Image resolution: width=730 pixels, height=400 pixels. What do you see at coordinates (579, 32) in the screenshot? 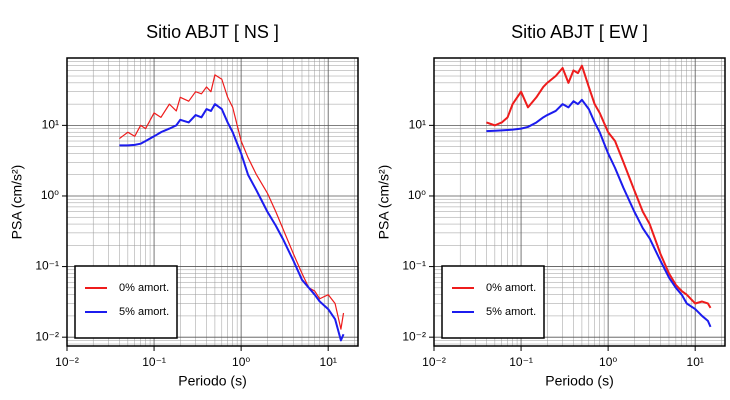
I see `chart-title: Sitio ABJT [ EW ]` at bounding box center [579, 32].